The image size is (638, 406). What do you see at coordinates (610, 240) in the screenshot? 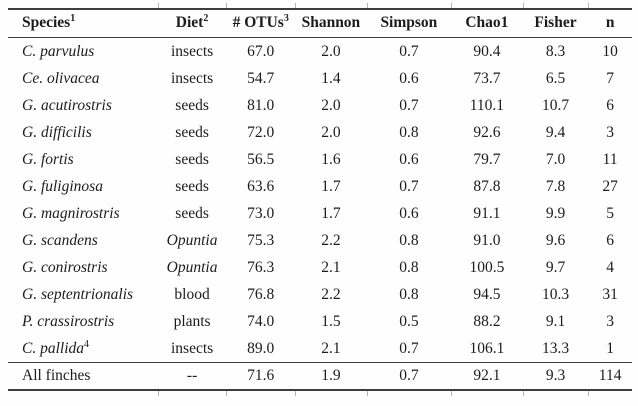
I see `cell-n: 6` at bounding box center [610, 240].